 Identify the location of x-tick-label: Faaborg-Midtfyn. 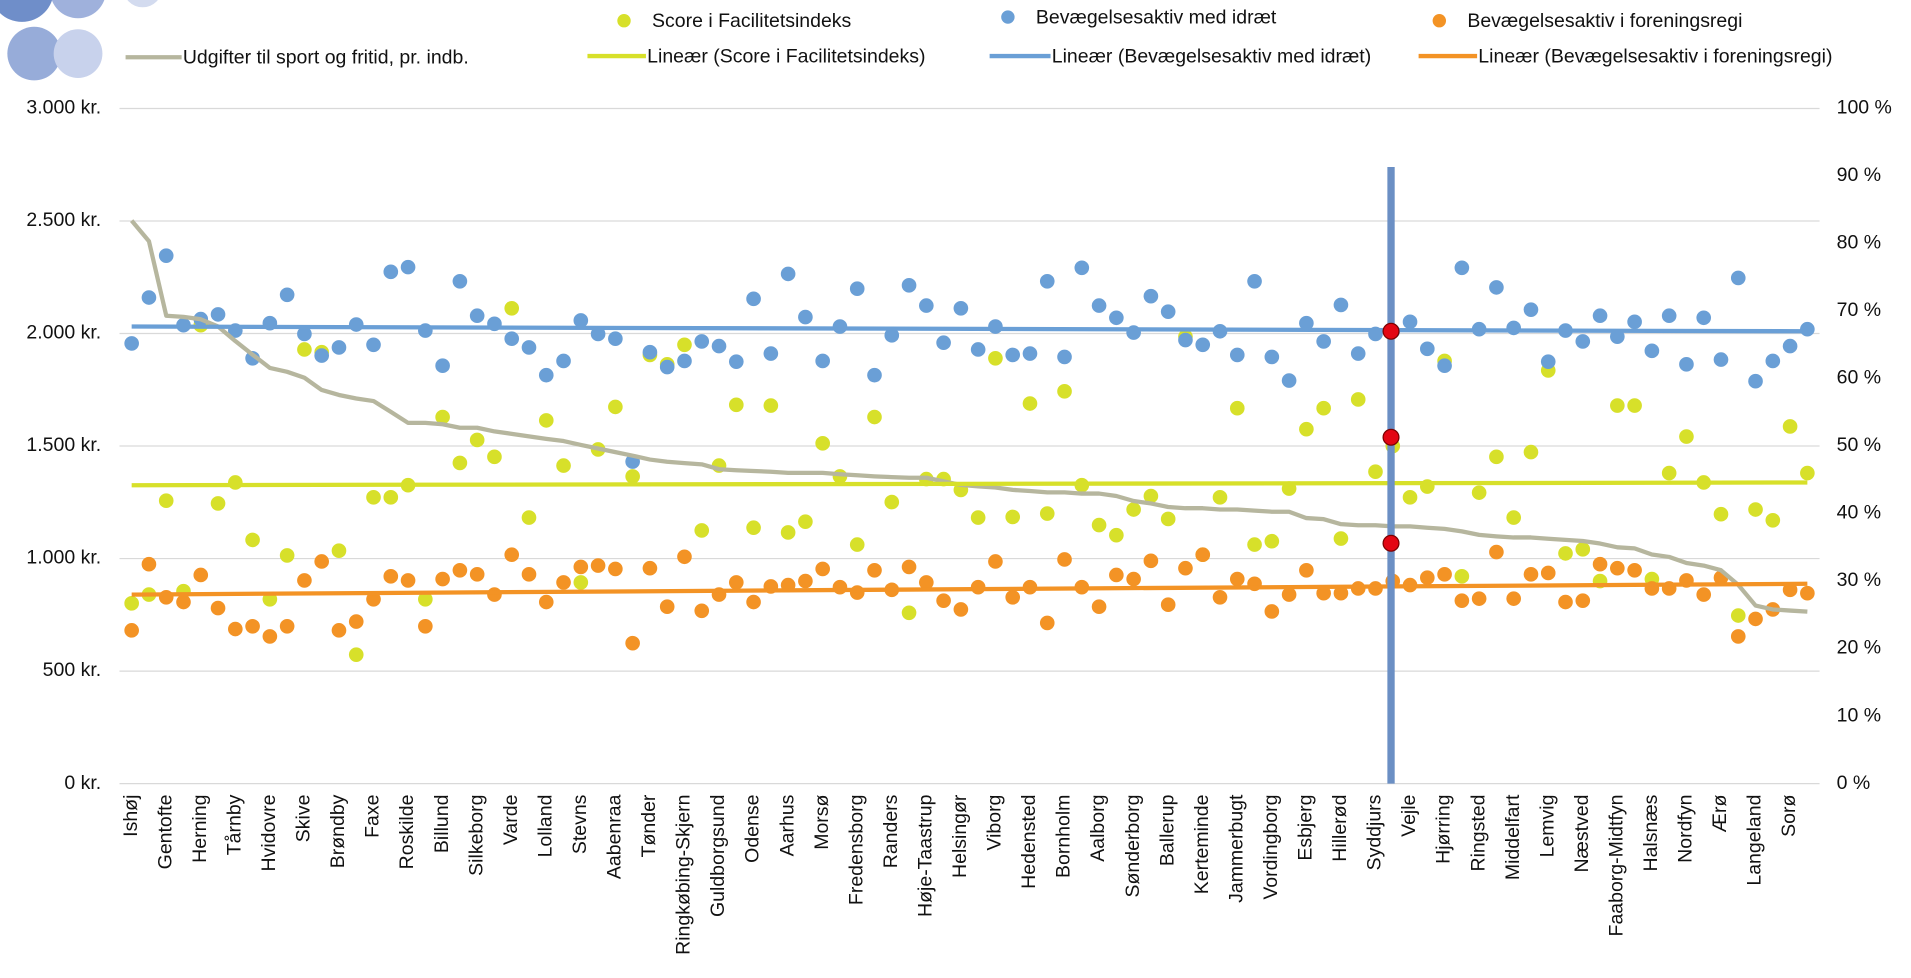
(1616, 866).